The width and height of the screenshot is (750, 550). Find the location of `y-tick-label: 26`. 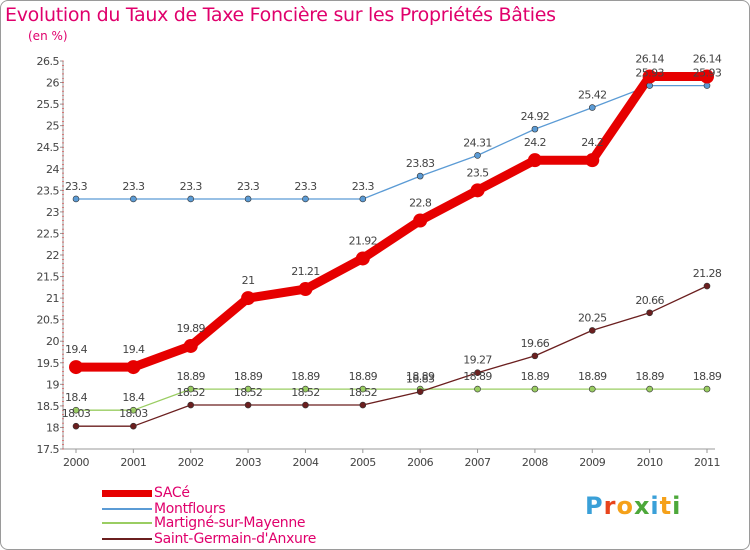

y-tick-label: 26 is located at coordinates (52, 83).